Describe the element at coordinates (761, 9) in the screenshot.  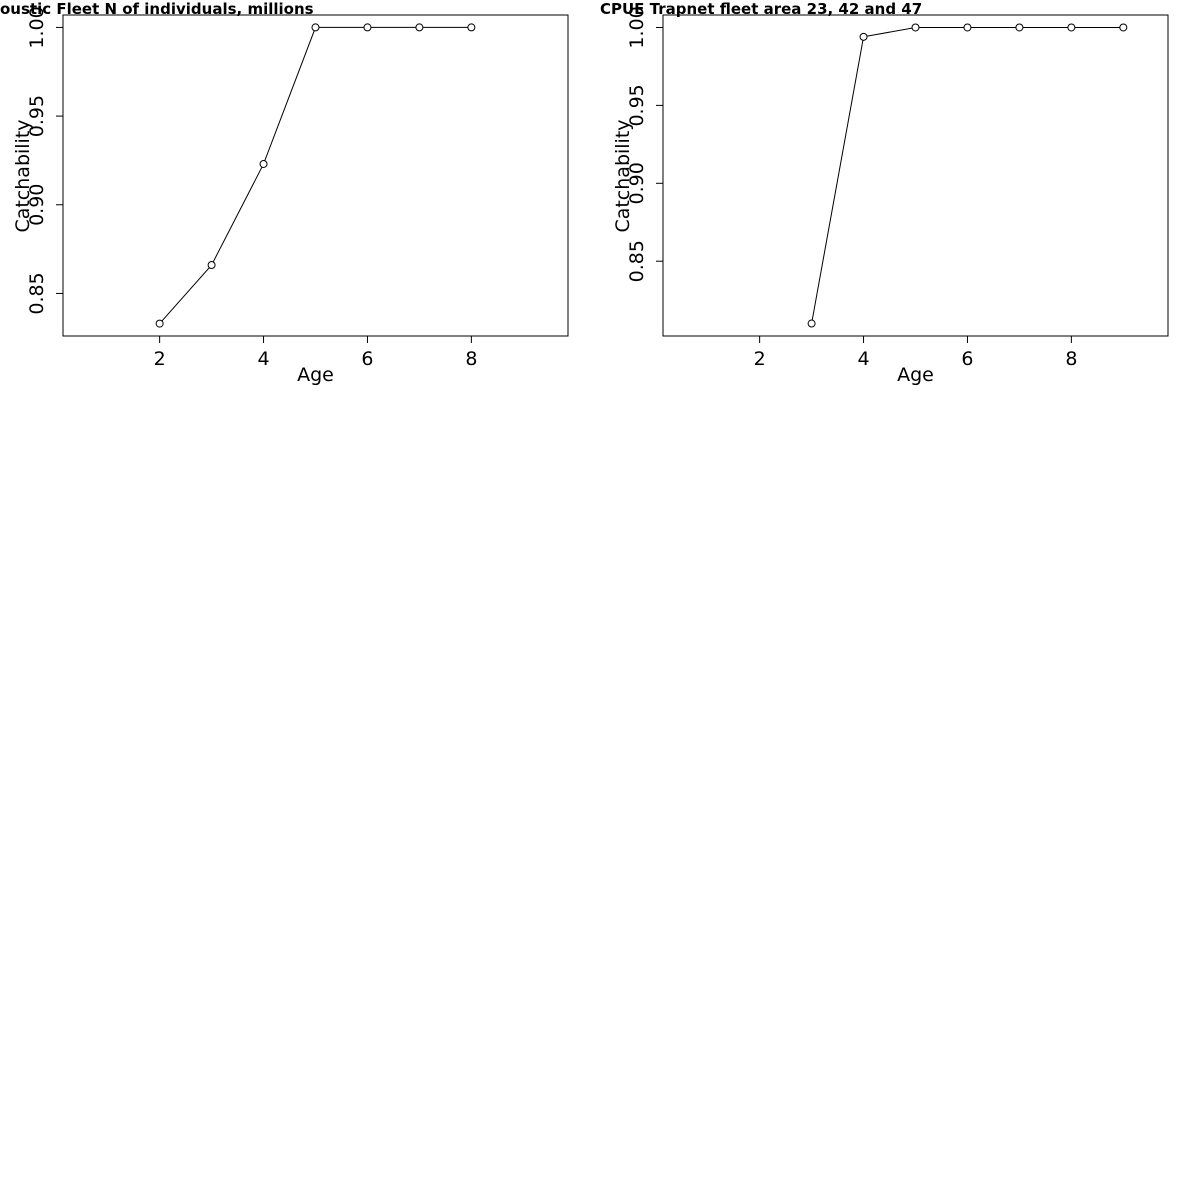
I see `chart-title: CPUE Trapnet fleet area 23, 42 and 47` at that location.